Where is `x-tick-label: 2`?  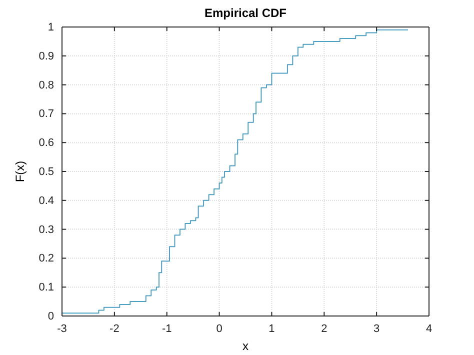 x-tick-label: 2 is located at coordinates (324, 328).